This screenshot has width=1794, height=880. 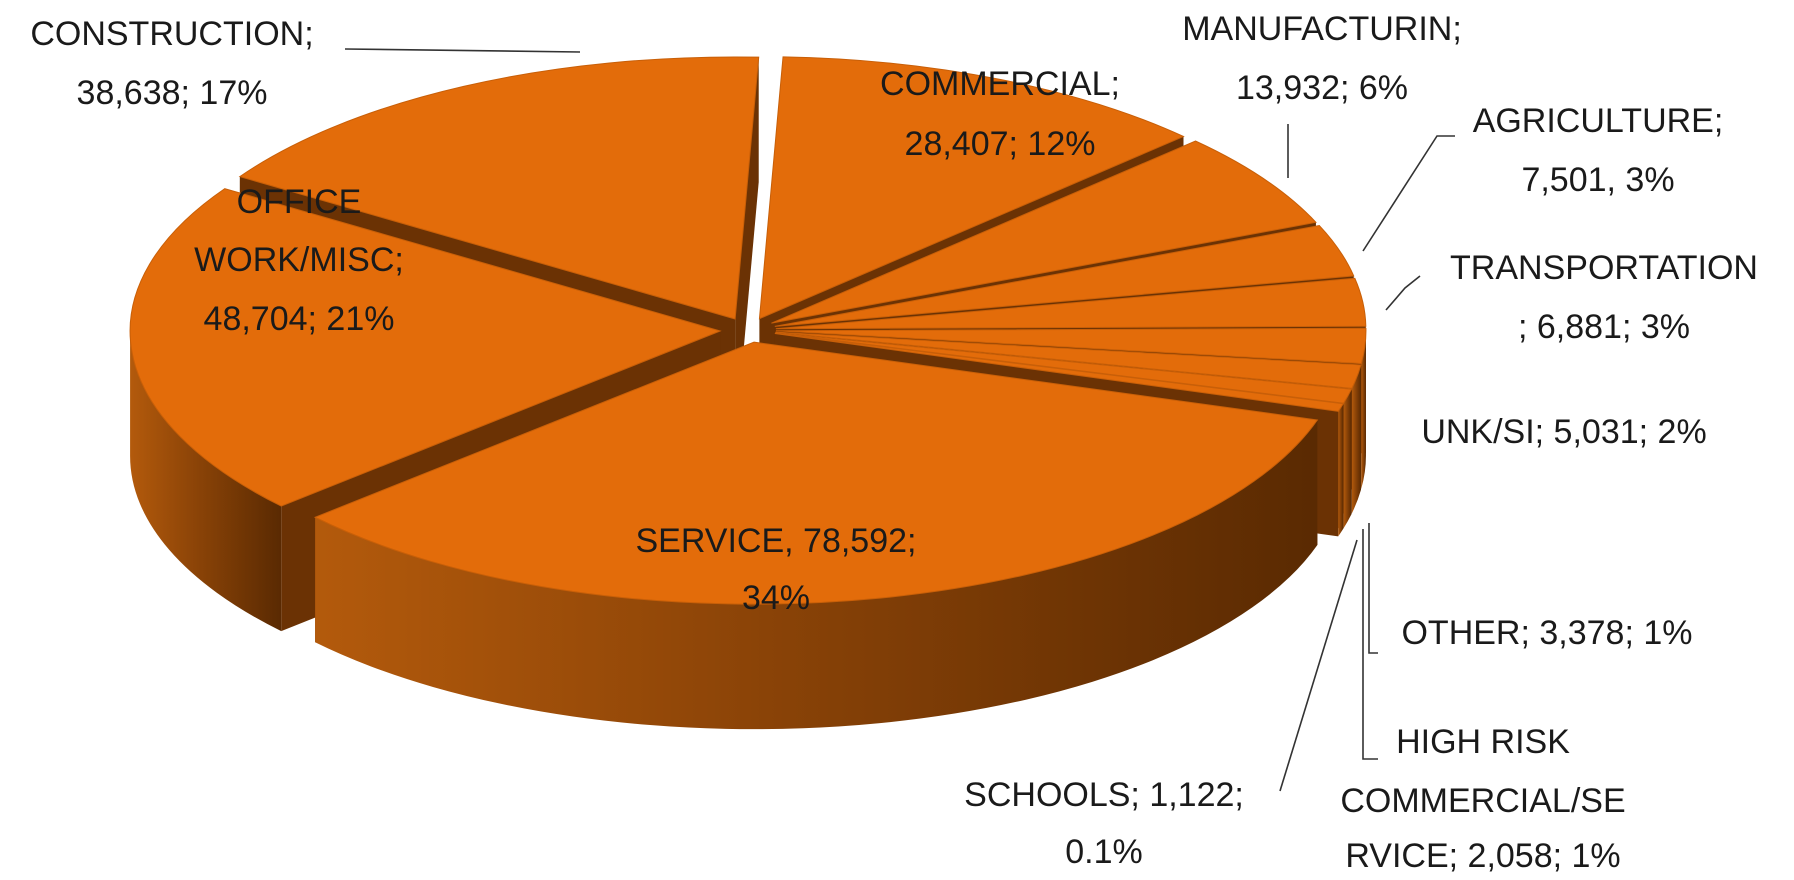 I want to click on data-label: 38,638; 17%, so click(x=172, y=93).